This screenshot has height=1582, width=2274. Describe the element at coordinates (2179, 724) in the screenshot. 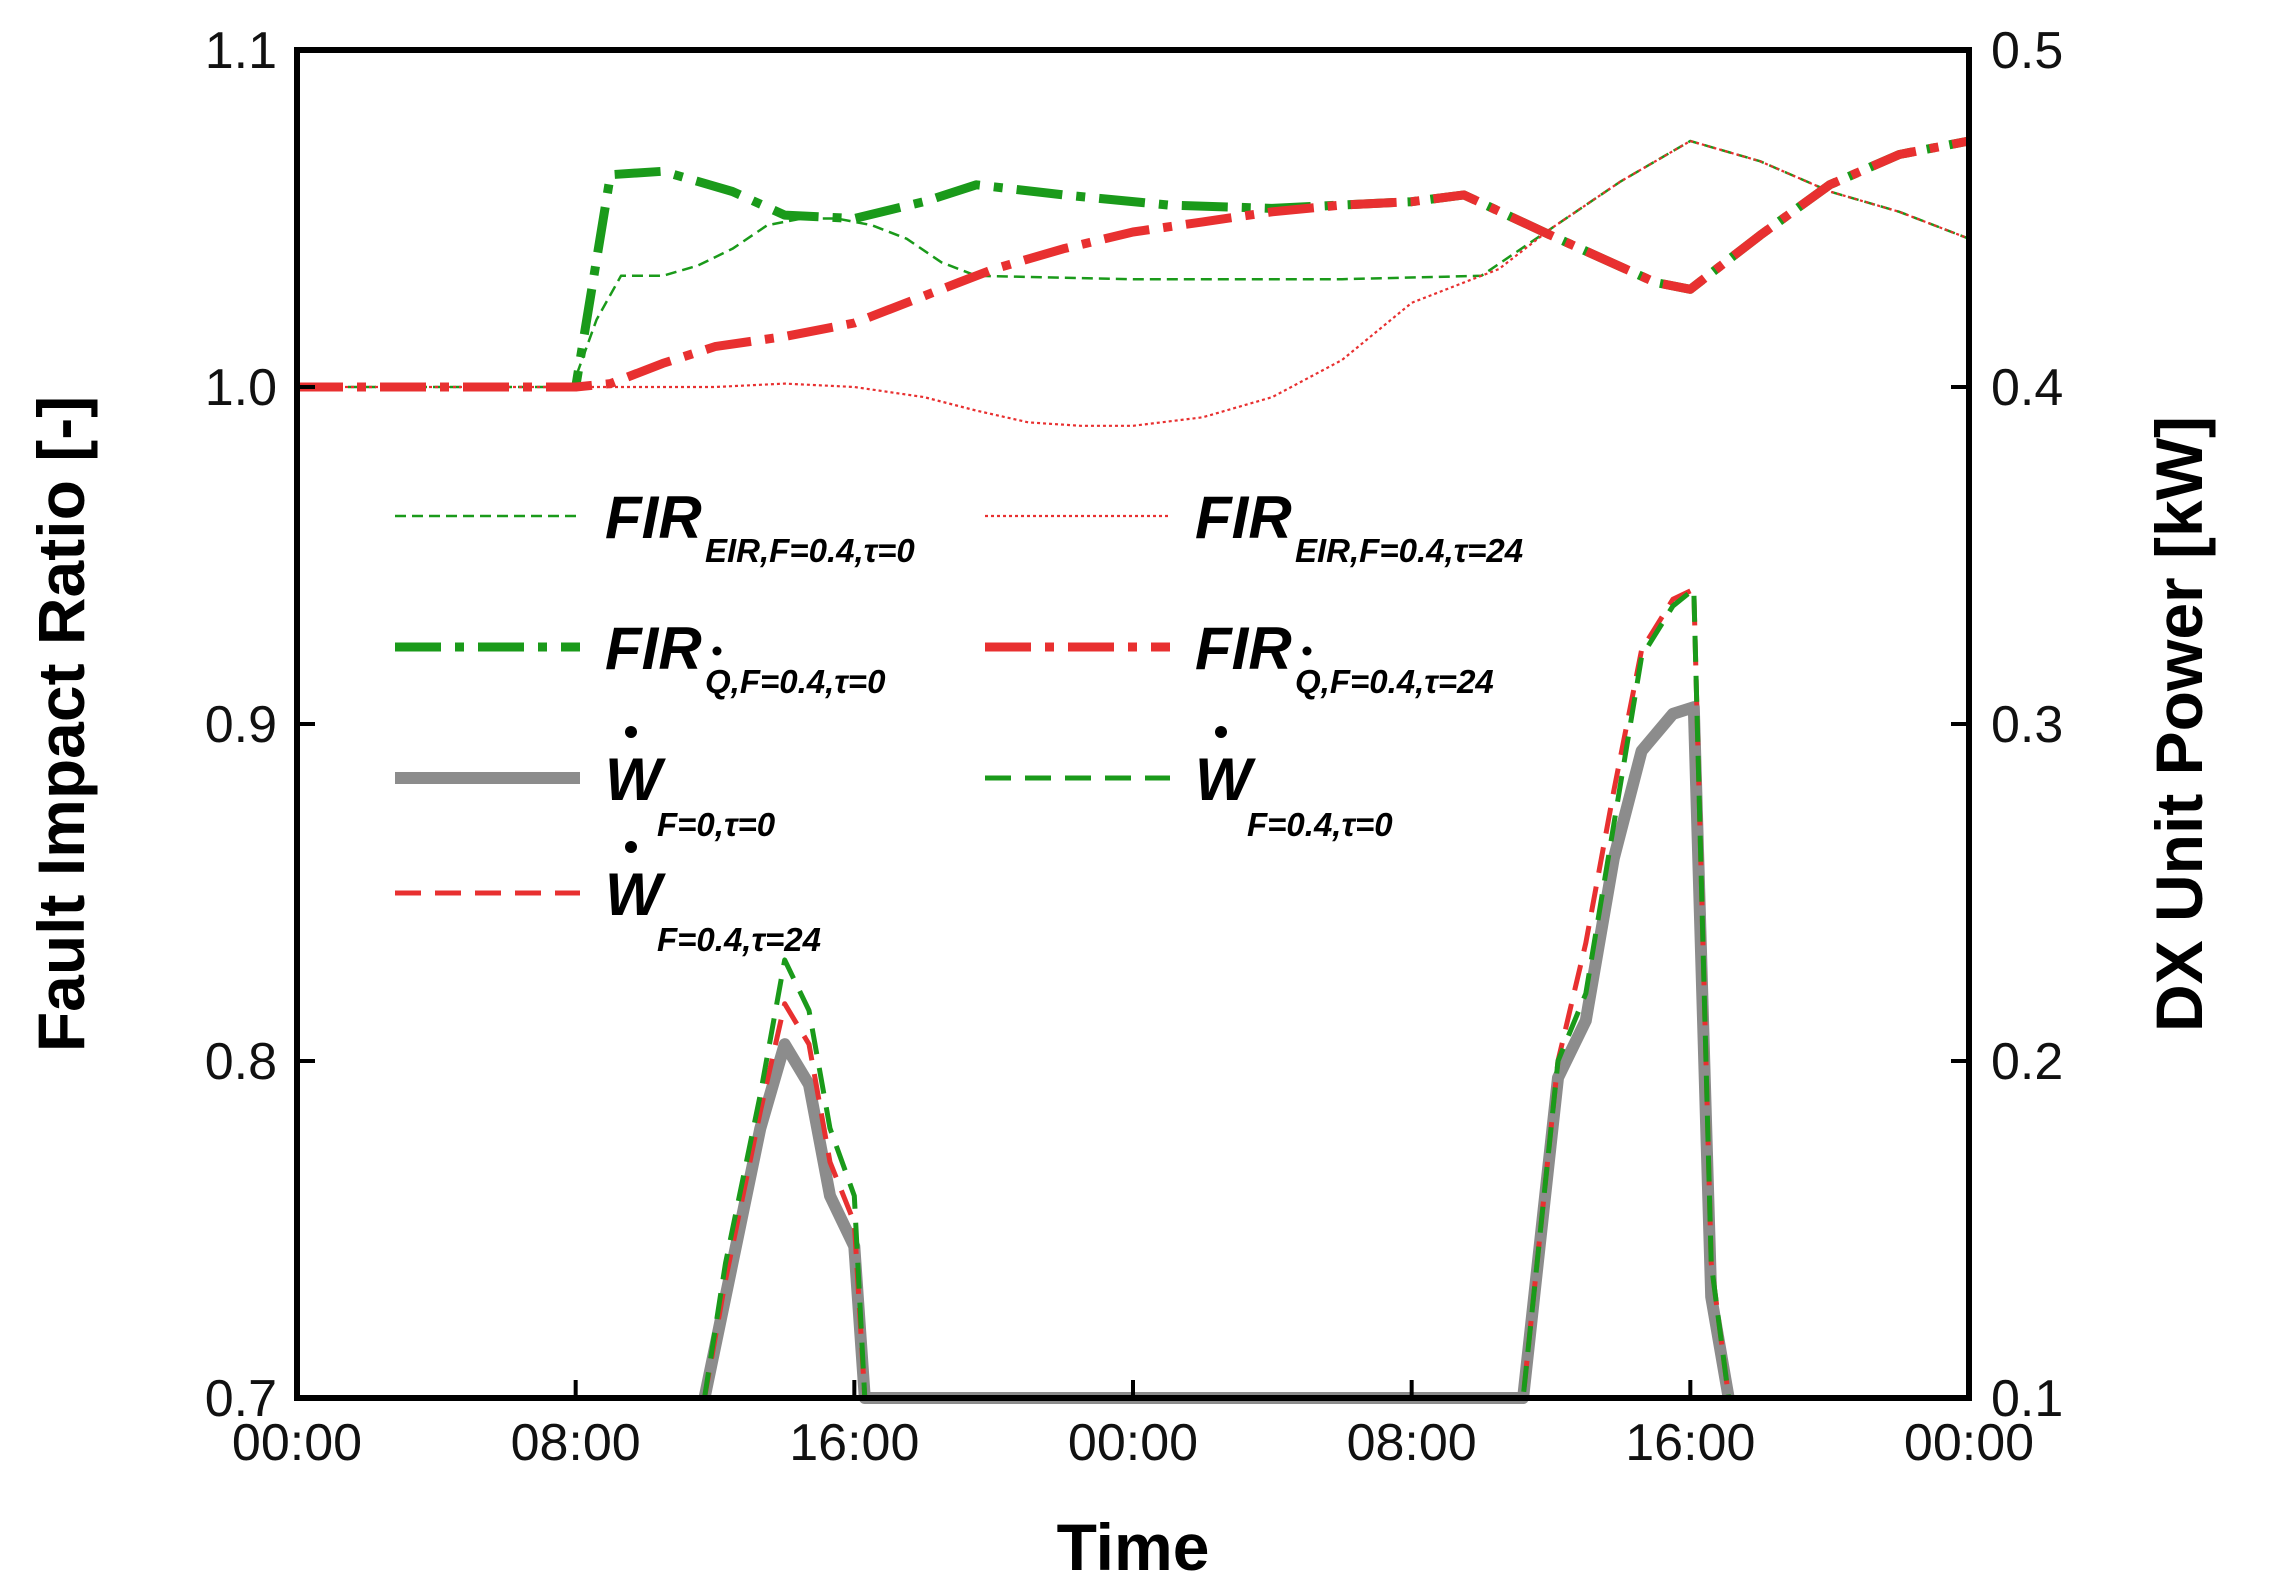

I see `y-axis-right-title: DX Unit Power [kW]` at that location.